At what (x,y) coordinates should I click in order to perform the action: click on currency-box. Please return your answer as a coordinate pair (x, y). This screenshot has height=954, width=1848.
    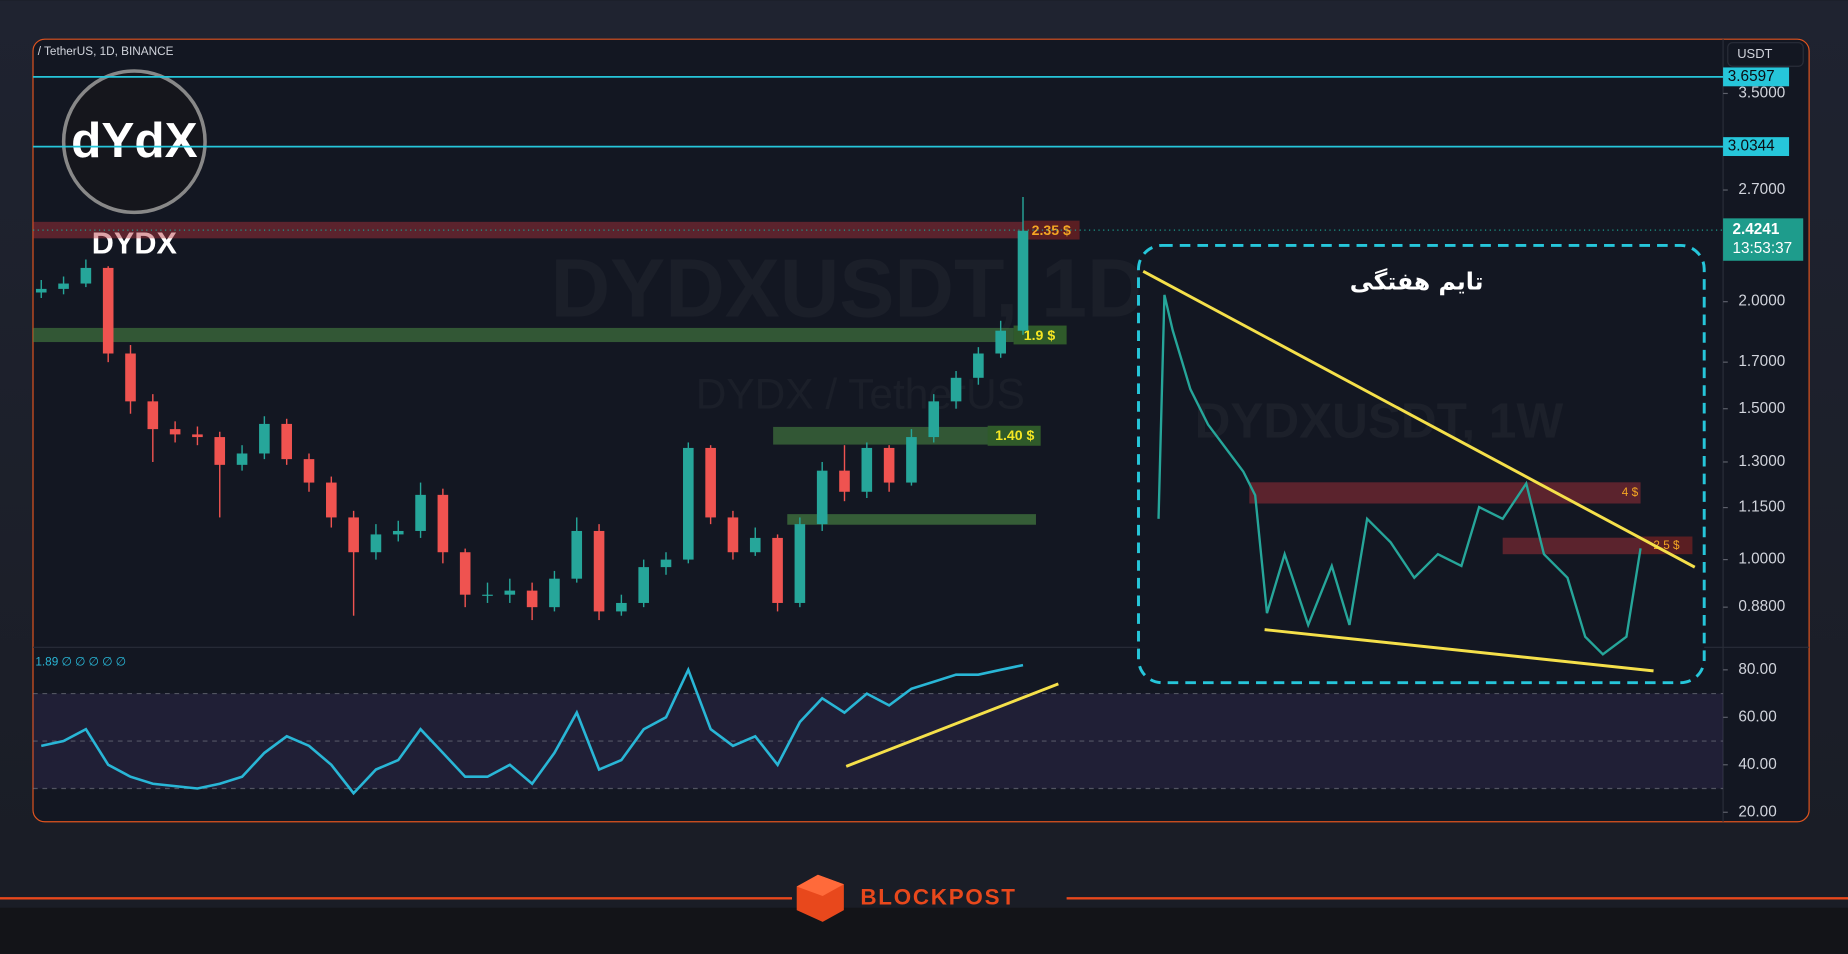
    Looking at the image, I should click on (1765, 54).